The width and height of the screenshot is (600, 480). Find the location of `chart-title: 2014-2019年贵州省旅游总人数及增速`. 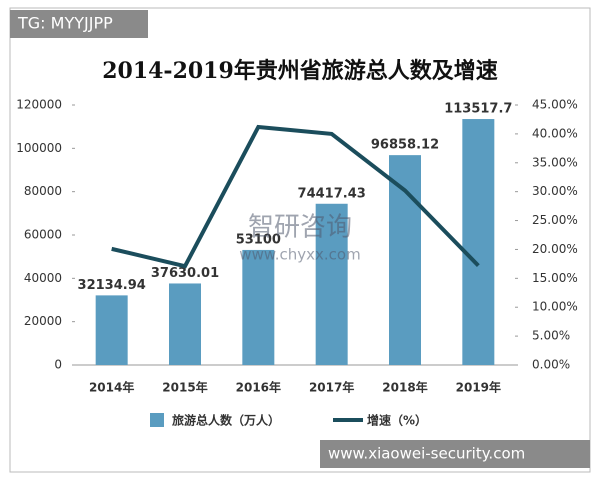

chart-title: 2014-2019年贵州省旅游总人数及增速 is located at coordinates (300, 71).